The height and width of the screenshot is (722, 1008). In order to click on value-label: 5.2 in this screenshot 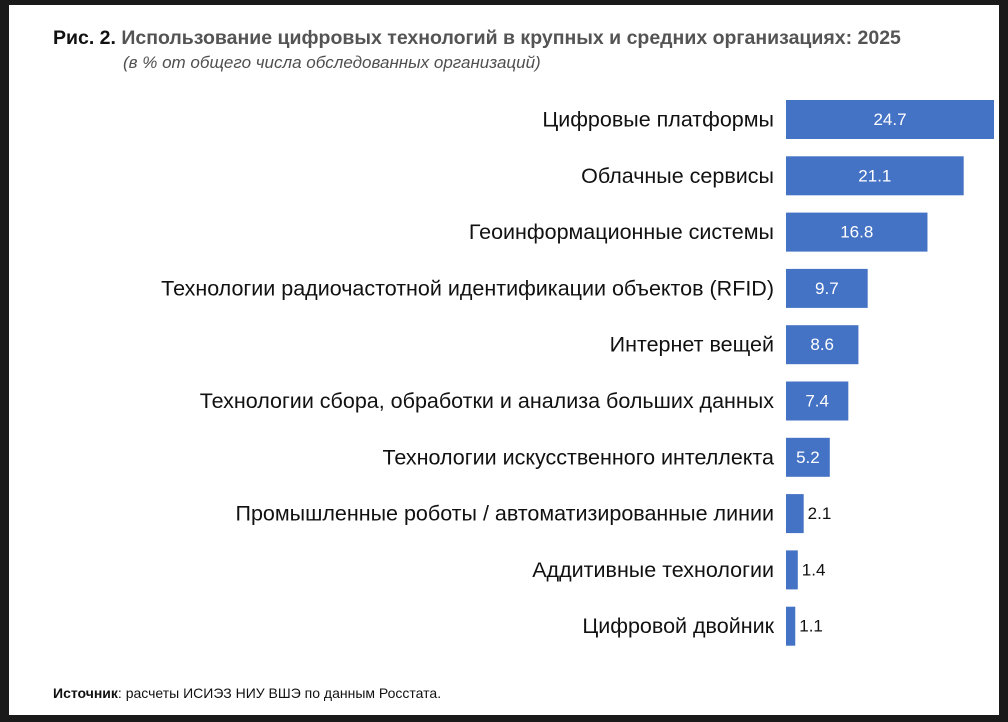, I will do `click(808, 457)`.